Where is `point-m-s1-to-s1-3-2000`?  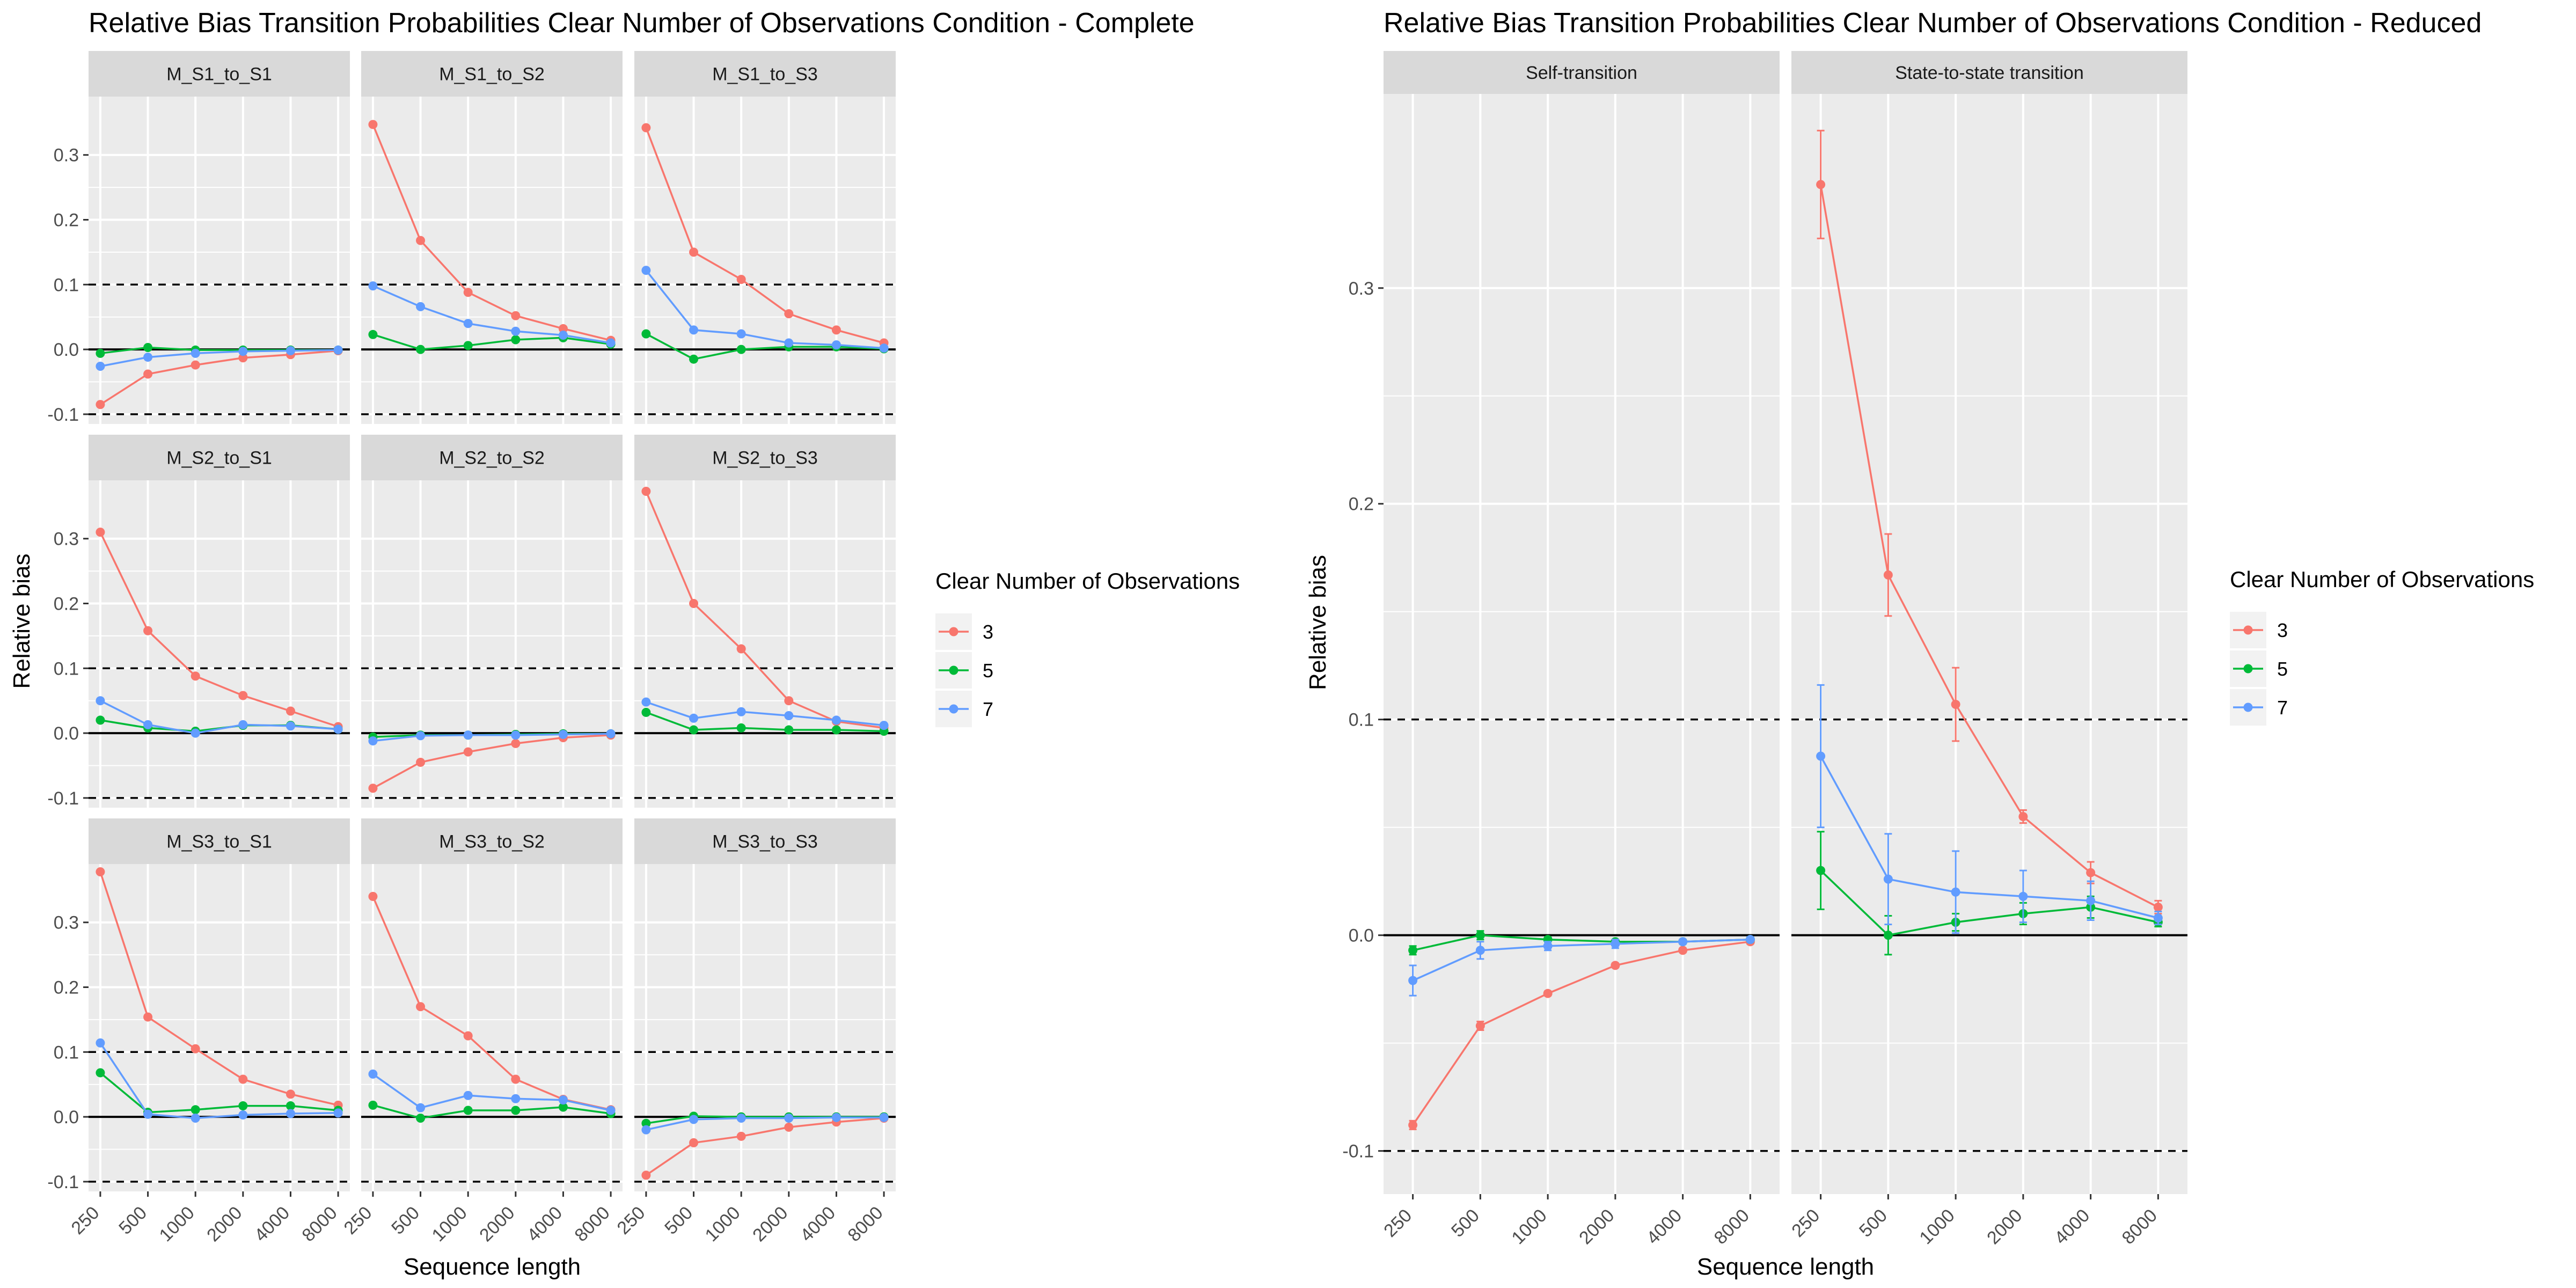 point-m-s1-to-s1-3-2000 is located at coordinates (243, 358).